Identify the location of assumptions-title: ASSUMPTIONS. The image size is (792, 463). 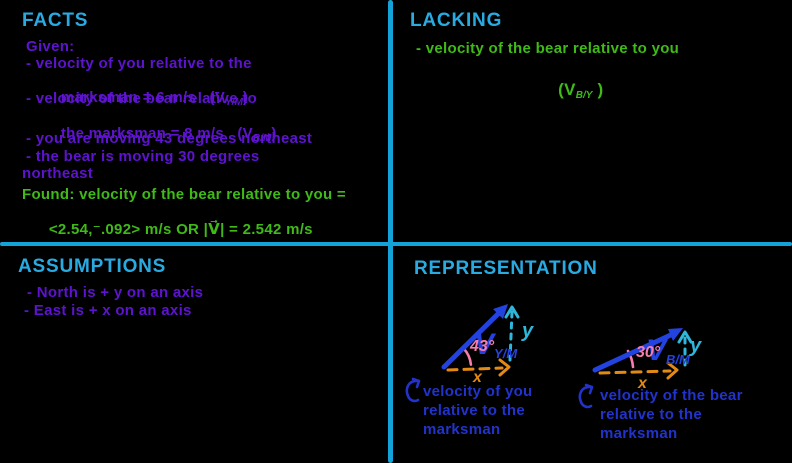
(92, 266).